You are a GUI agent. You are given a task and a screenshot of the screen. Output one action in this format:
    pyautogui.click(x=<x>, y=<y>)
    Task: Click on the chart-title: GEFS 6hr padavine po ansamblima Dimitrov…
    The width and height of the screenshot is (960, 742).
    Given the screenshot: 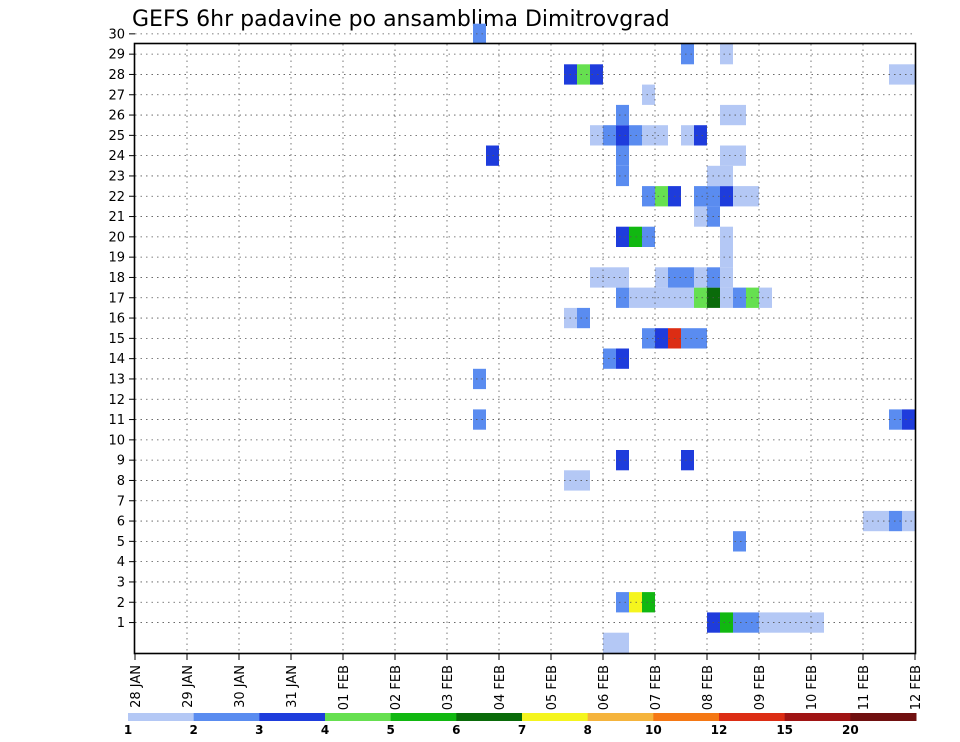 What is the action you would take?
    pyautogui.click(x=401, y=19)
    